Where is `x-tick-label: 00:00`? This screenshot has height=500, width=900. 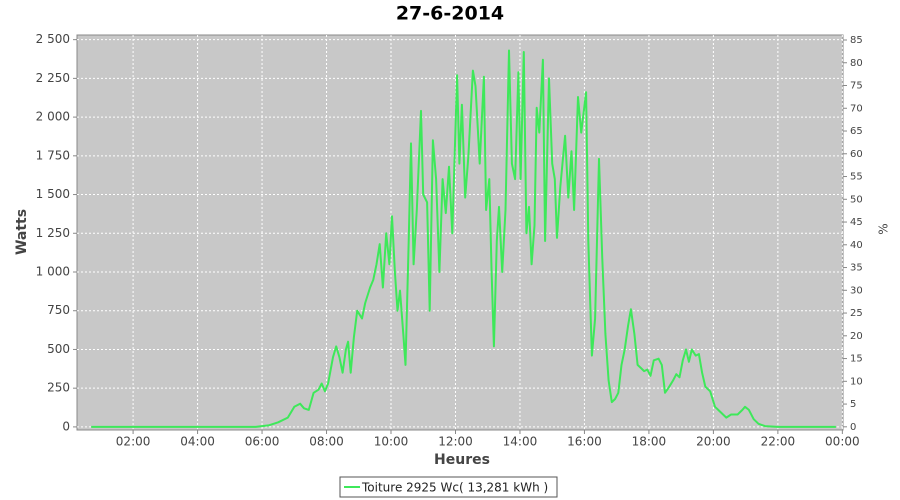 x-tick-label: 00:00 is located at coordinates (842, 442).